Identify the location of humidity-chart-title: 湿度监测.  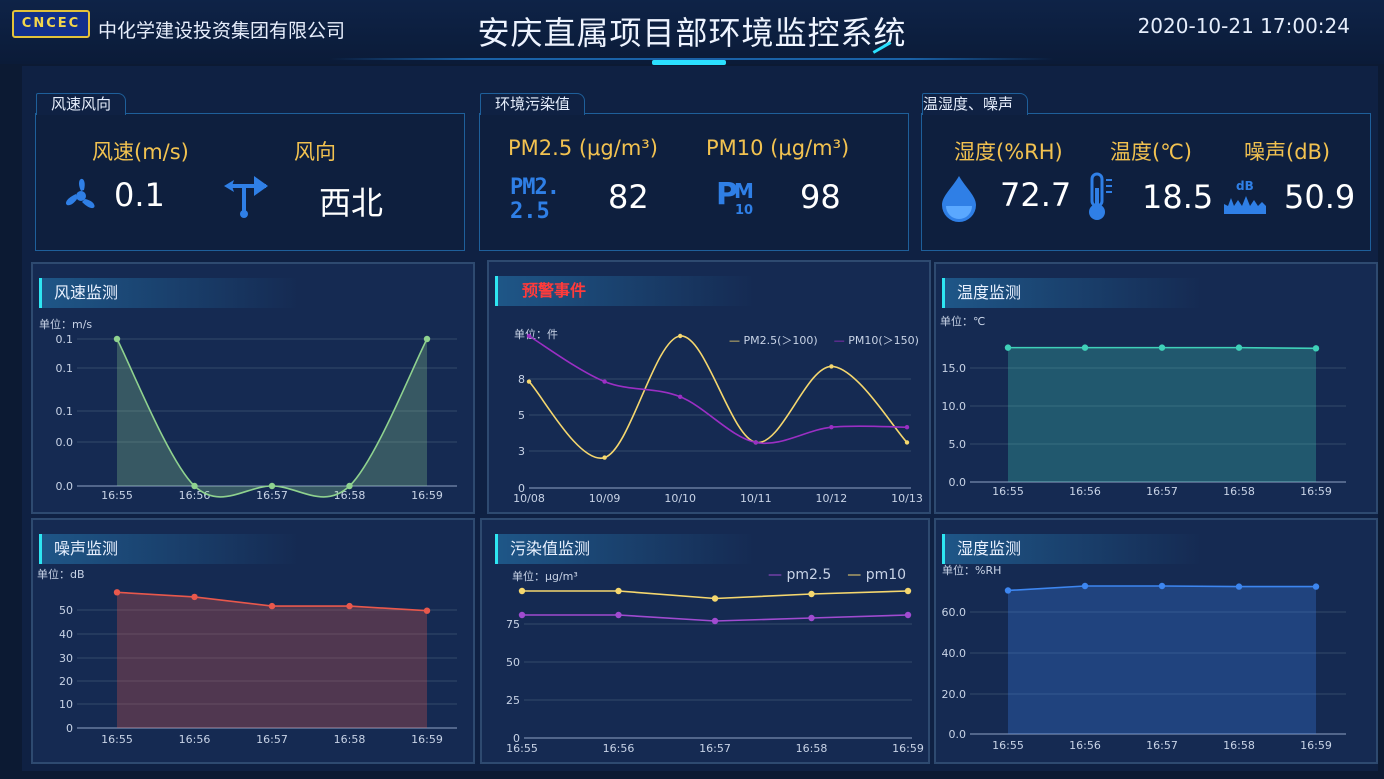
(1072, 549).